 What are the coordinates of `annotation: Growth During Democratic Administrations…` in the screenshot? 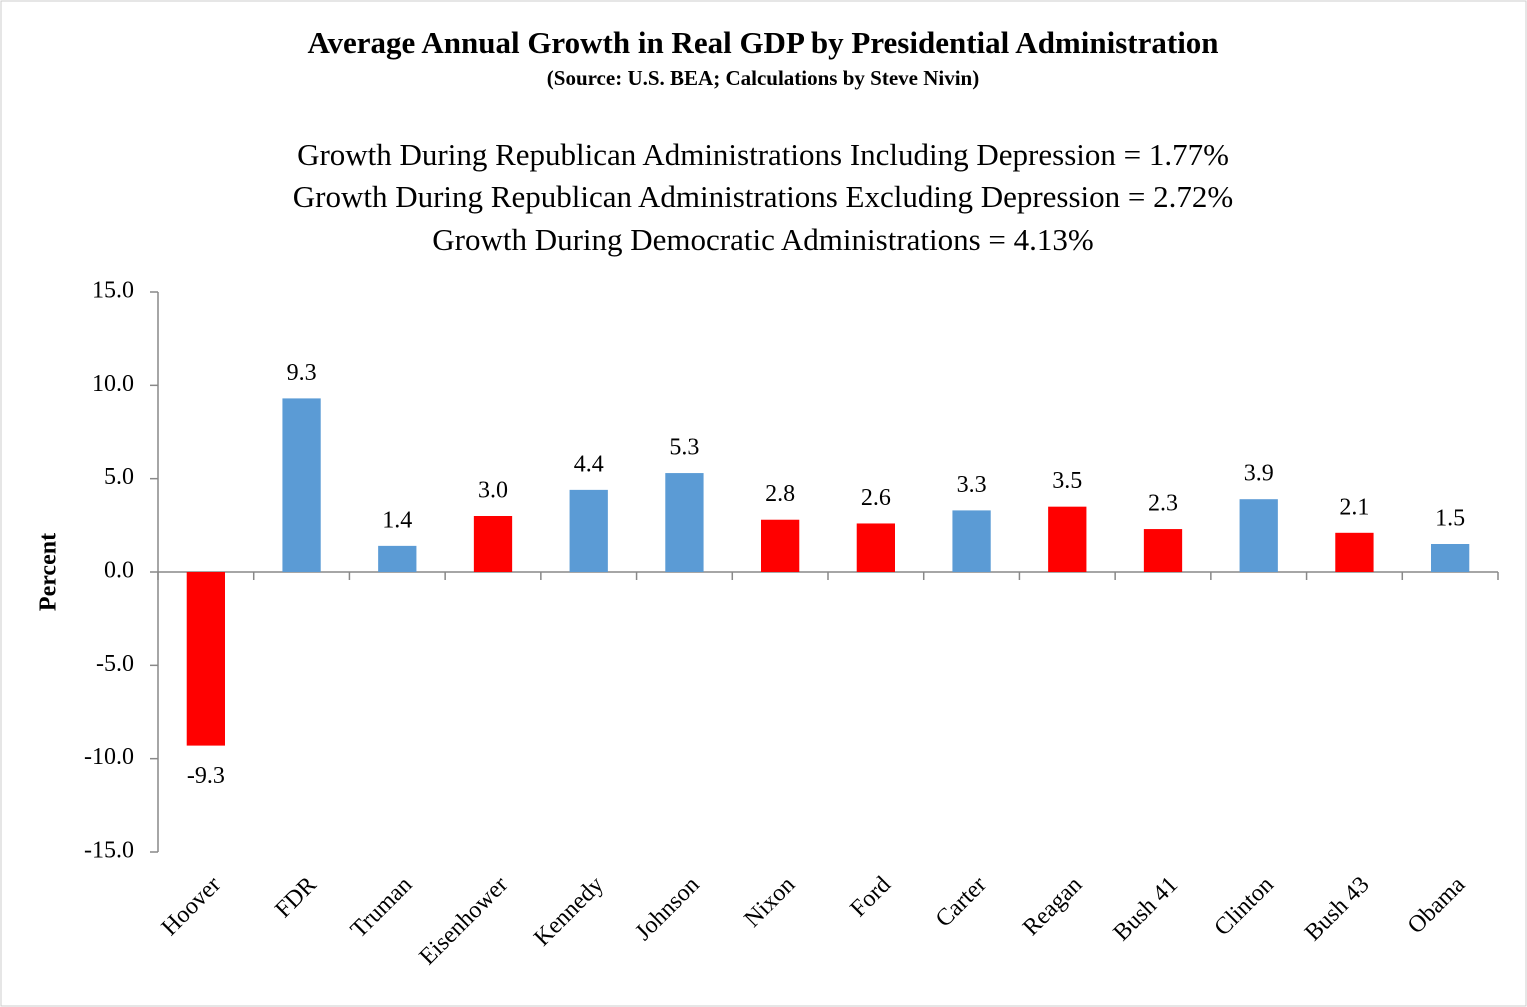 It's located at (763, 239).